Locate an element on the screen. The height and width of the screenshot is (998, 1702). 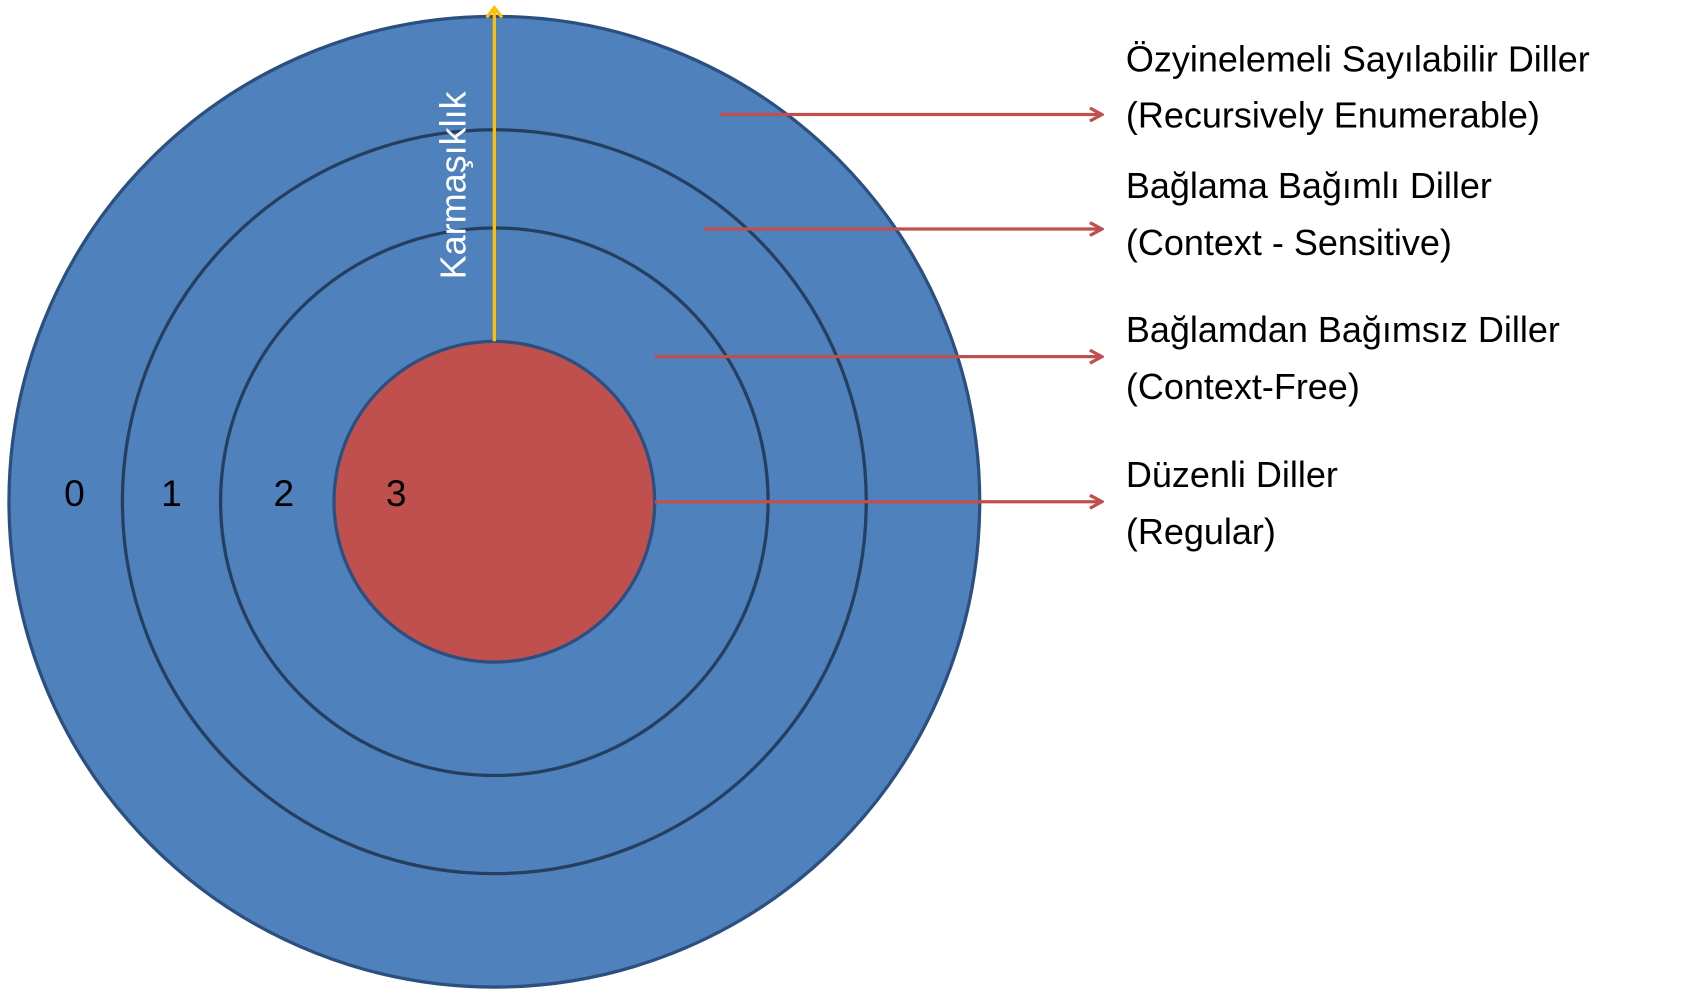
level-english: (Regular) is located at coordinates (1201, 531).